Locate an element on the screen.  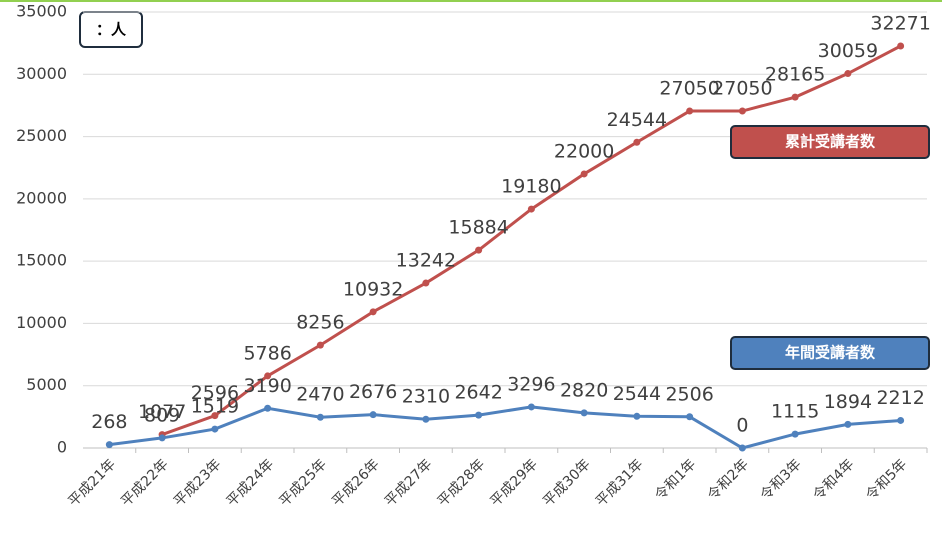
data-label: 2596 is located at coordinates (215, 393).